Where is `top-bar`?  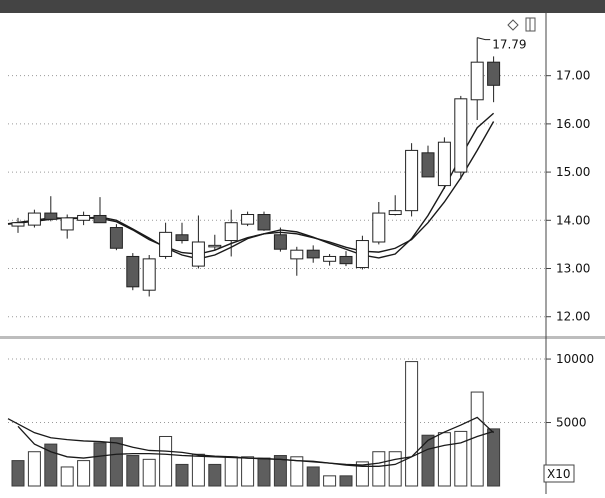
top-bar is located at coordinates (302, 6).